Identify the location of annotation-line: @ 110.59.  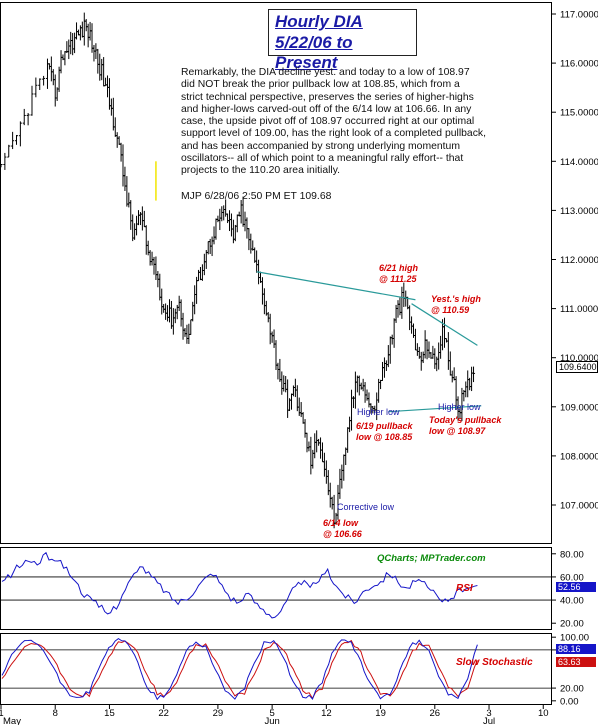
(450, 309).